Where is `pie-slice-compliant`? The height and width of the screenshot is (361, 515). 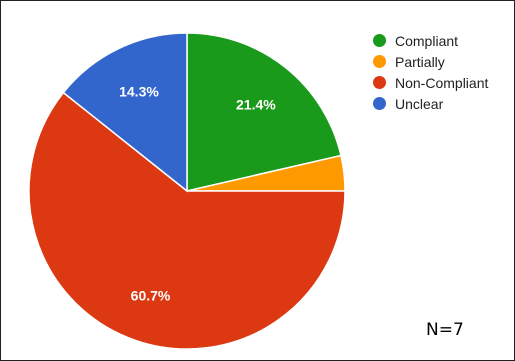 pie-slice-compliant is located at coordinates (264, 112).